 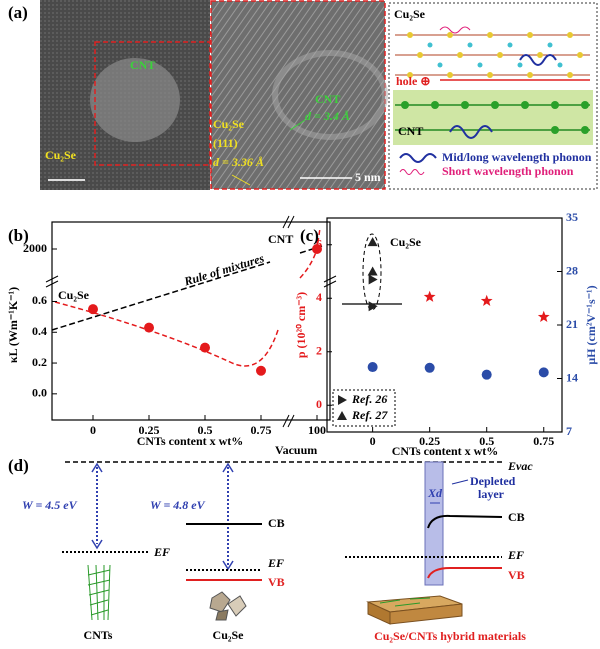 I want to click on schematic-title: Cu₂Se, so click(x=410, y=14).